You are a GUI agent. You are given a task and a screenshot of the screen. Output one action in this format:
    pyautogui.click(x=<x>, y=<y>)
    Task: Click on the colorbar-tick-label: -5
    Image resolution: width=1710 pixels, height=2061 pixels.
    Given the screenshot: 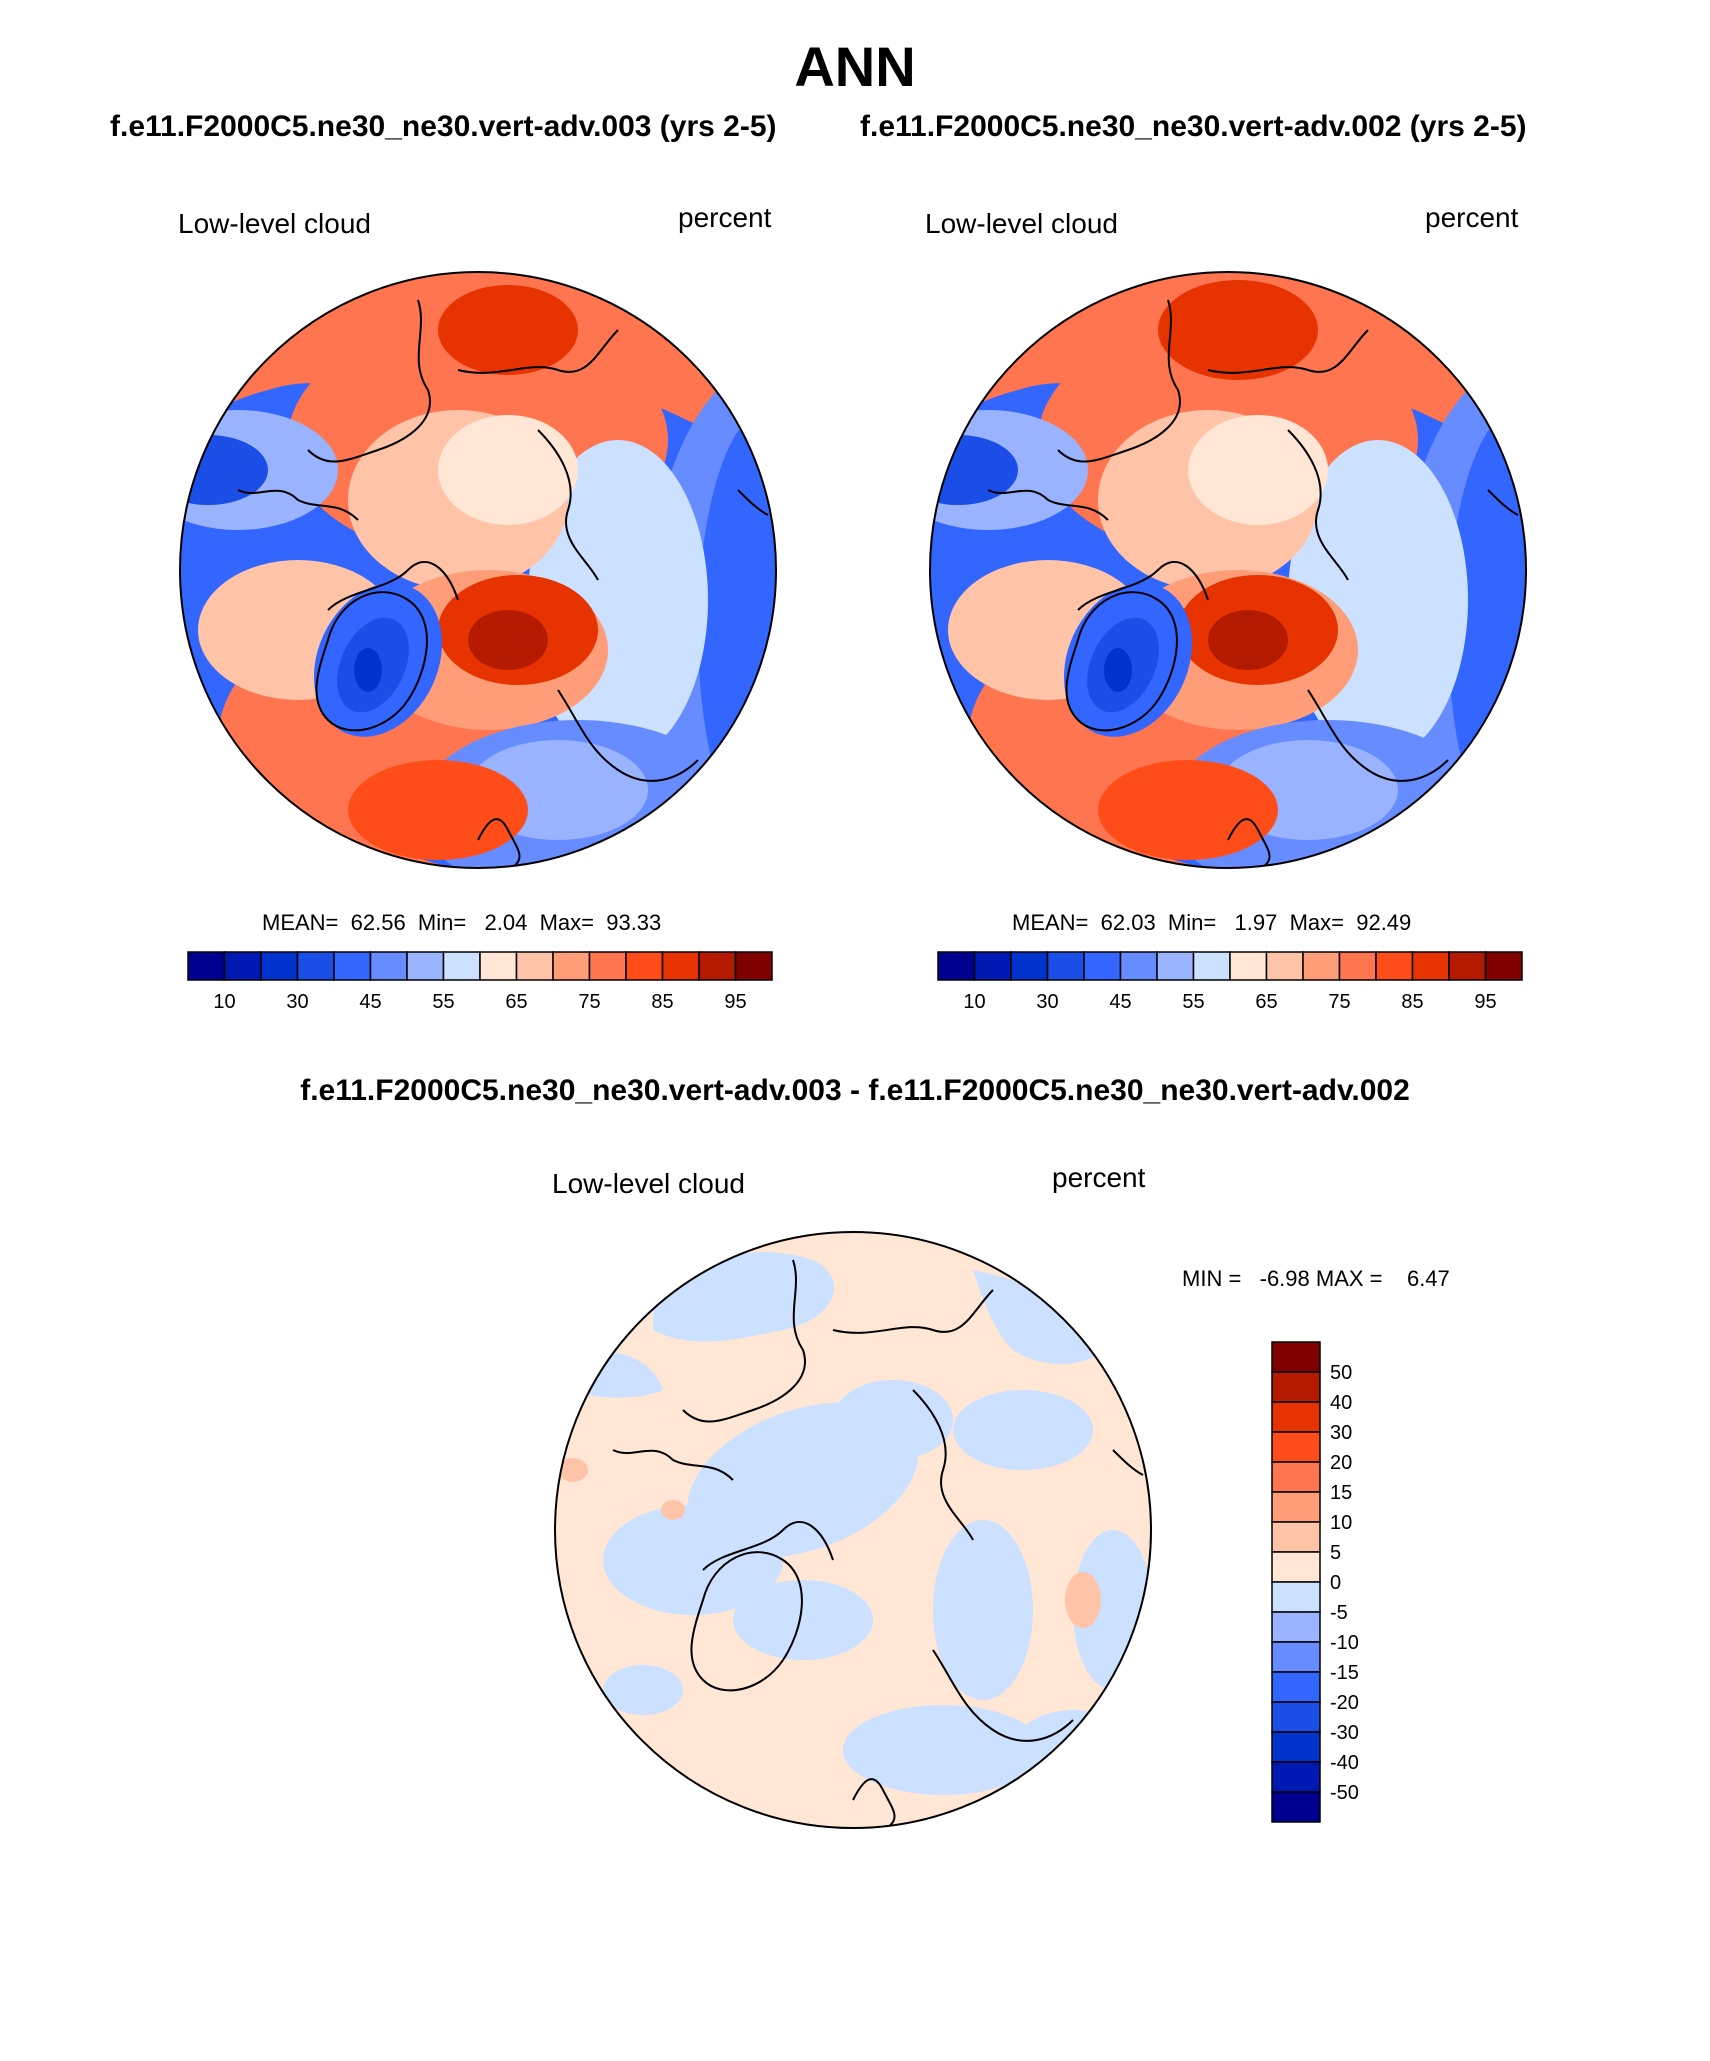 What is the action you would take?
    pyautogui.click(x=1339, y=1613)
    